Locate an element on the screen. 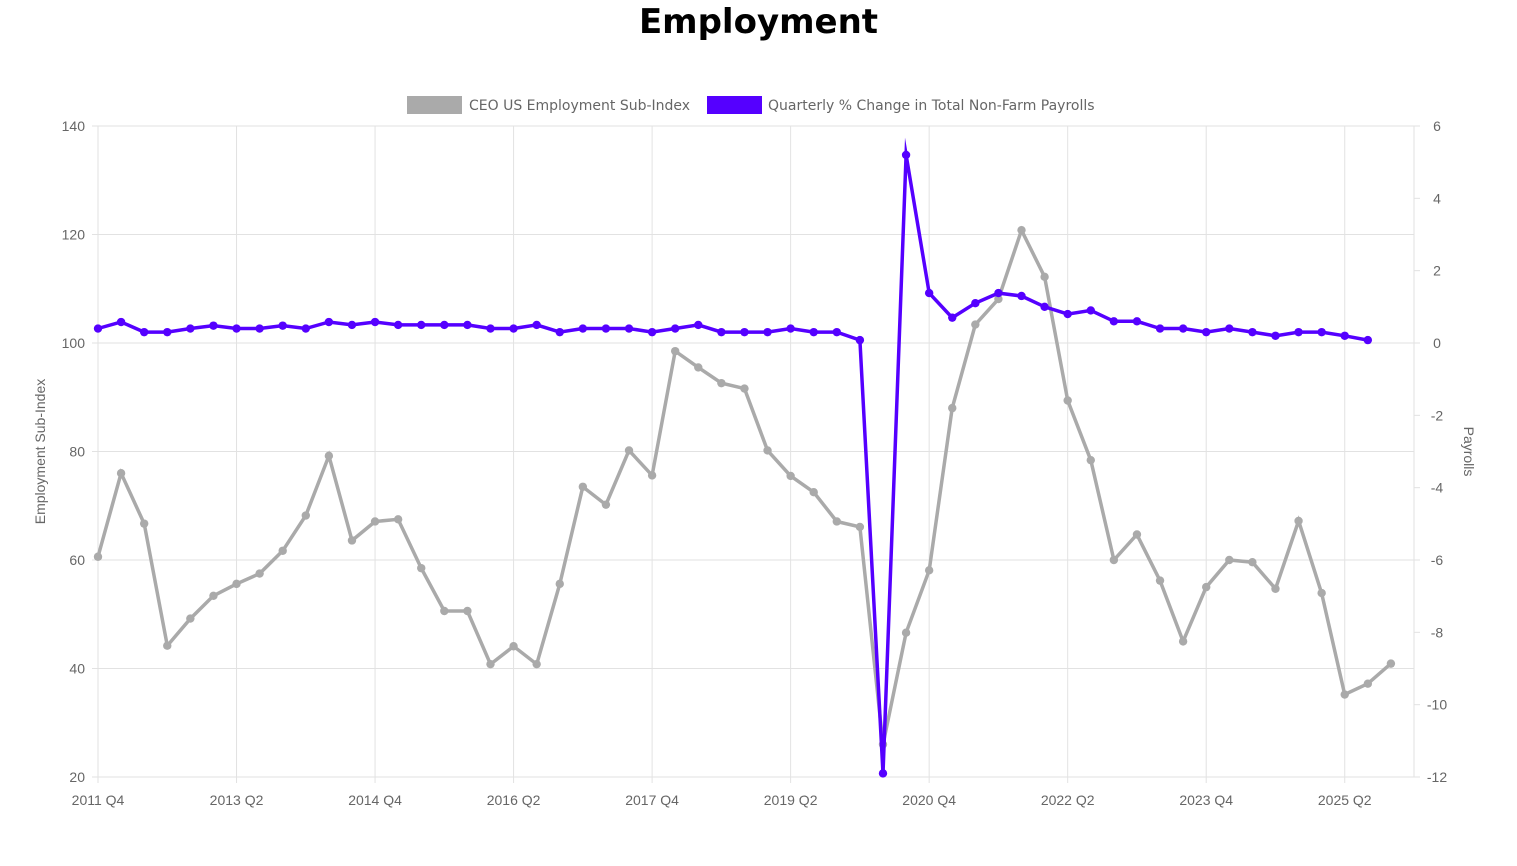  y-tick-label-right: 0 is located at coordinates (1437, 343).